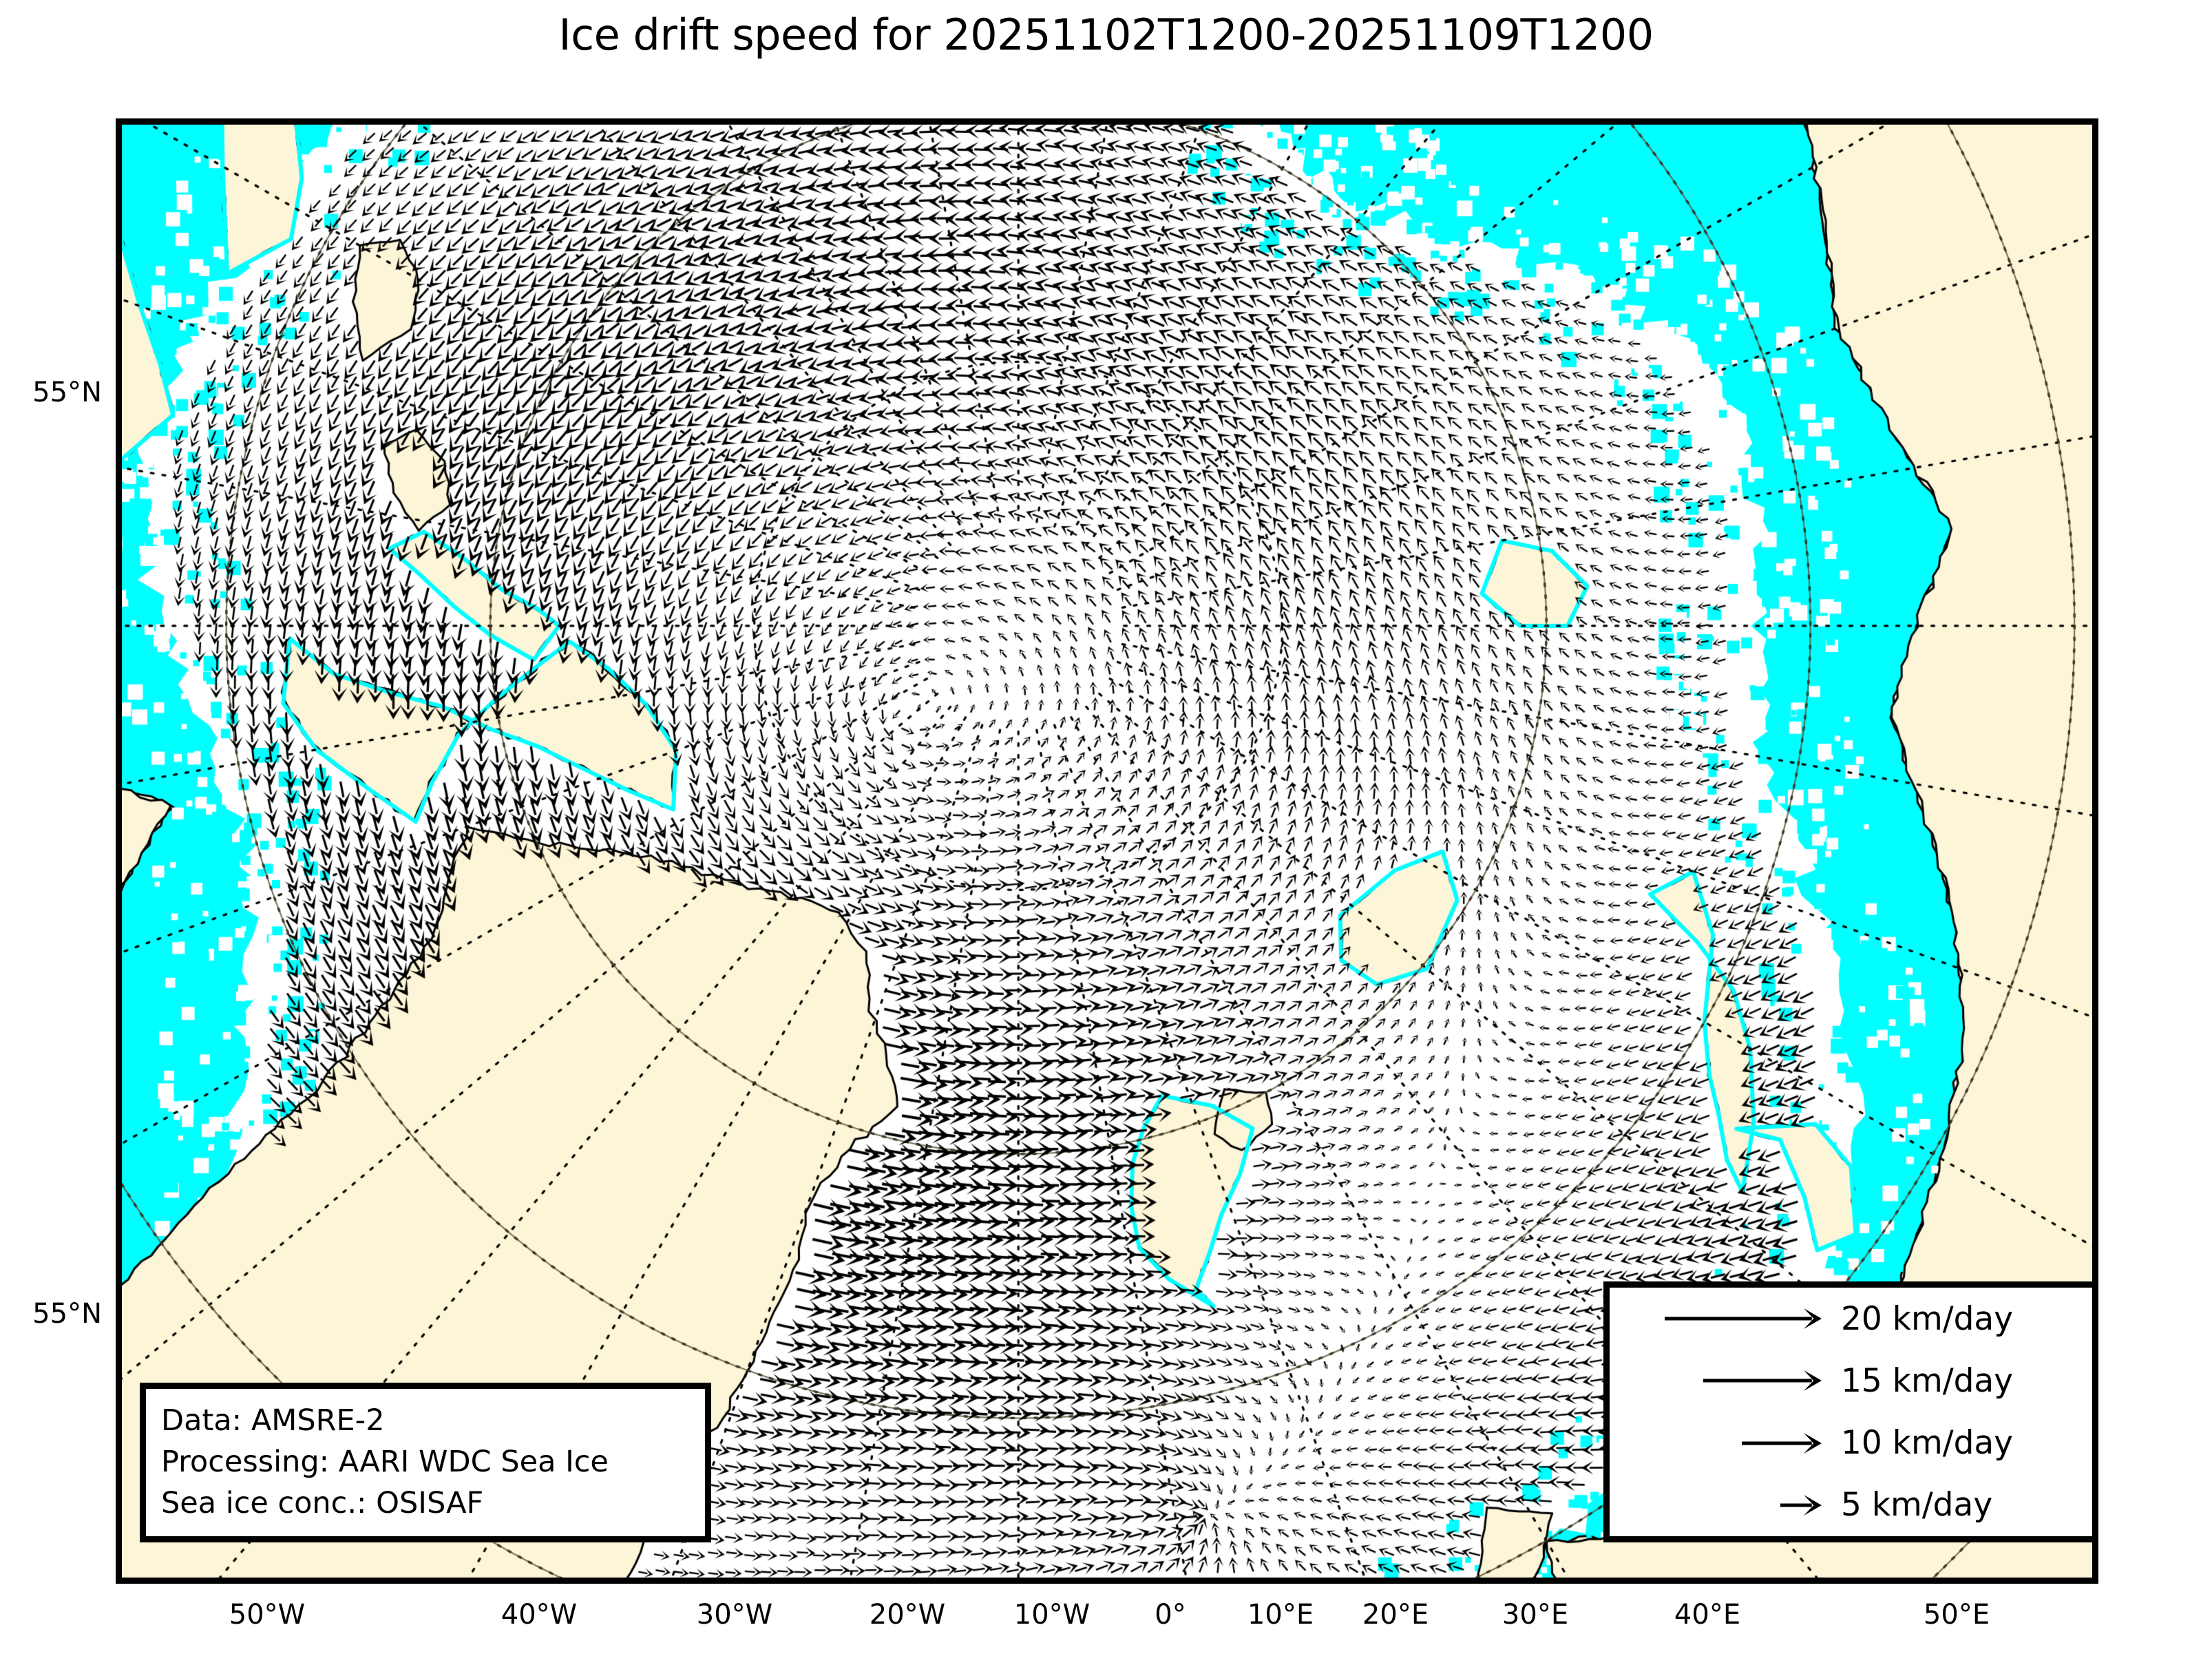 This screenshot has width=2212, height=1676. Describe the element at coordinates (1395, 1615) in the screenshot. I see `lon-tick-label-7: 20°E` at that location.